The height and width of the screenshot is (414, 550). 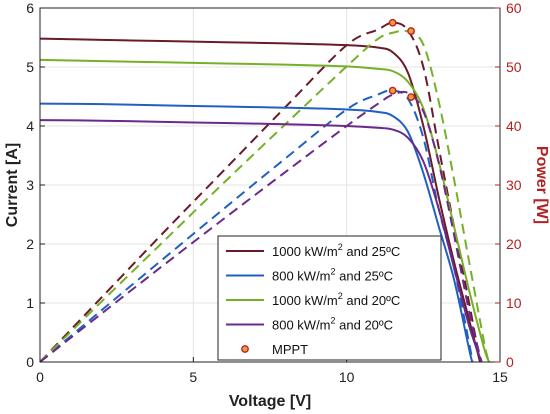 What do you see at coordinates (541, 185) in the screenshot?
I see `y-axis-right-label: Power [W]` at bounding box center [541, 185].